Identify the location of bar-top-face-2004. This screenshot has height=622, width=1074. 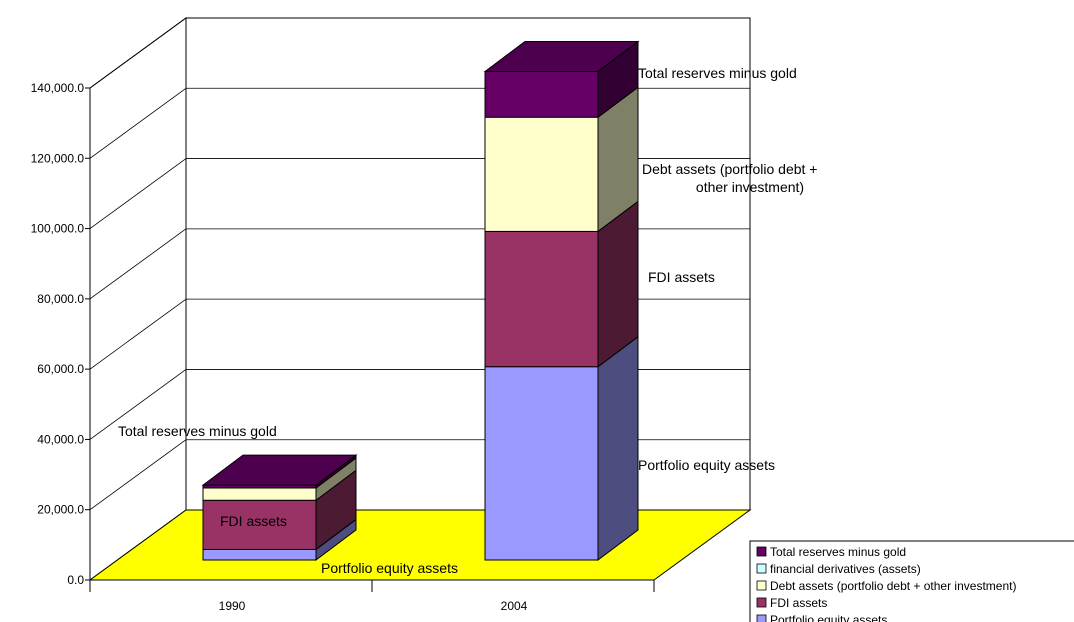
(561, 57).